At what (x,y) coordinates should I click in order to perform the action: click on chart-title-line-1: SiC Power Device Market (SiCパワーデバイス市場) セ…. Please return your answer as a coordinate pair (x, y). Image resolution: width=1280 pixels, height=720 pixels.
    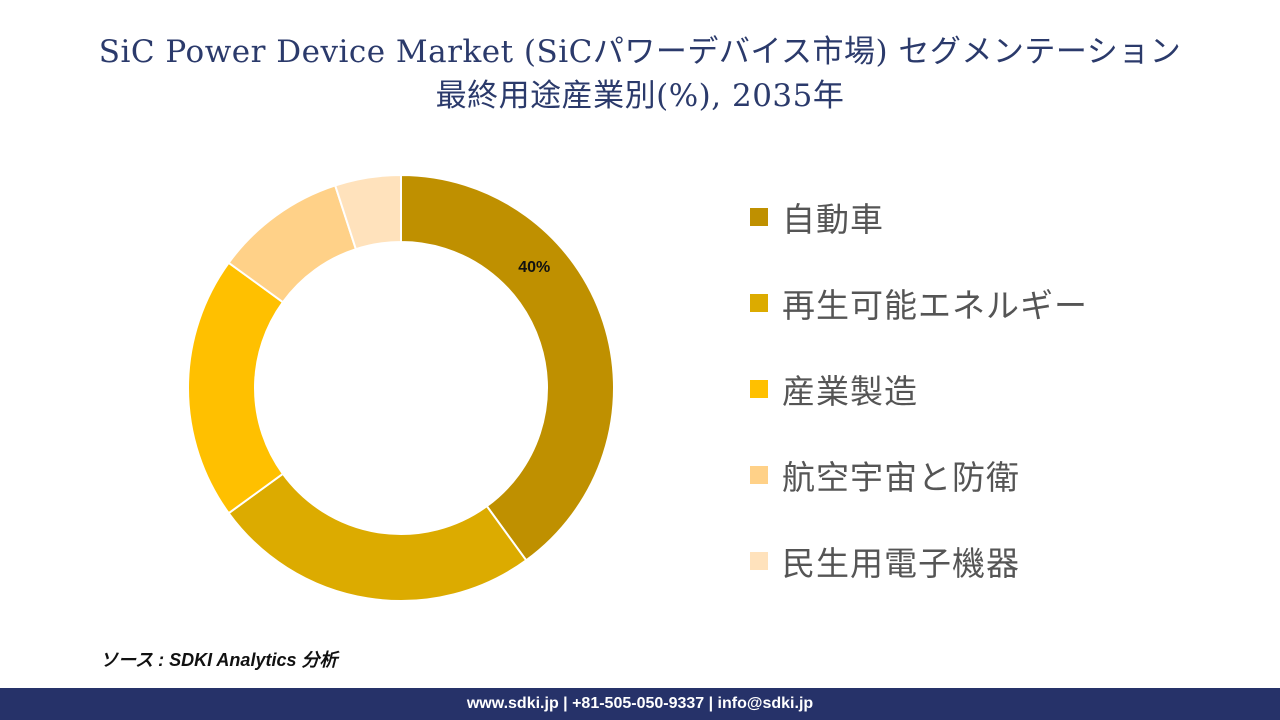
    Looking at the image, I should click on (640, 52).